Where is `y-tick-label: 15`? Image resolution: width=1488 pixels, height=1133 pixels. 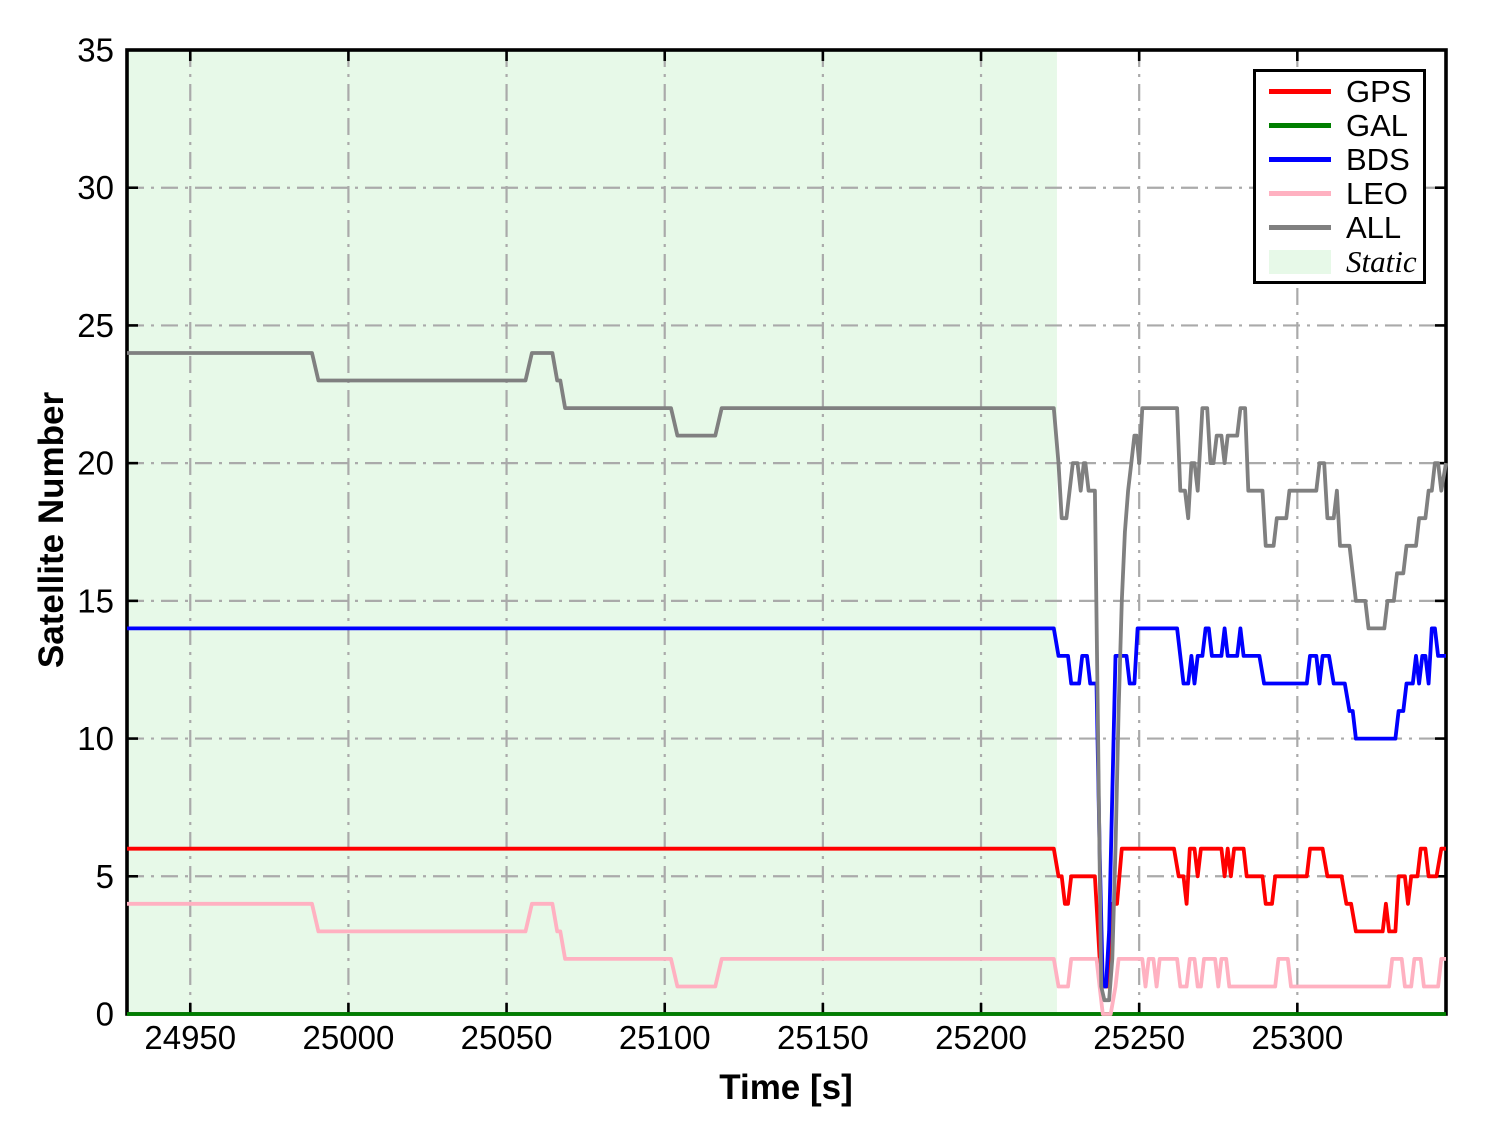
y-tick-label: 15 is located at coordinates (95, 600).